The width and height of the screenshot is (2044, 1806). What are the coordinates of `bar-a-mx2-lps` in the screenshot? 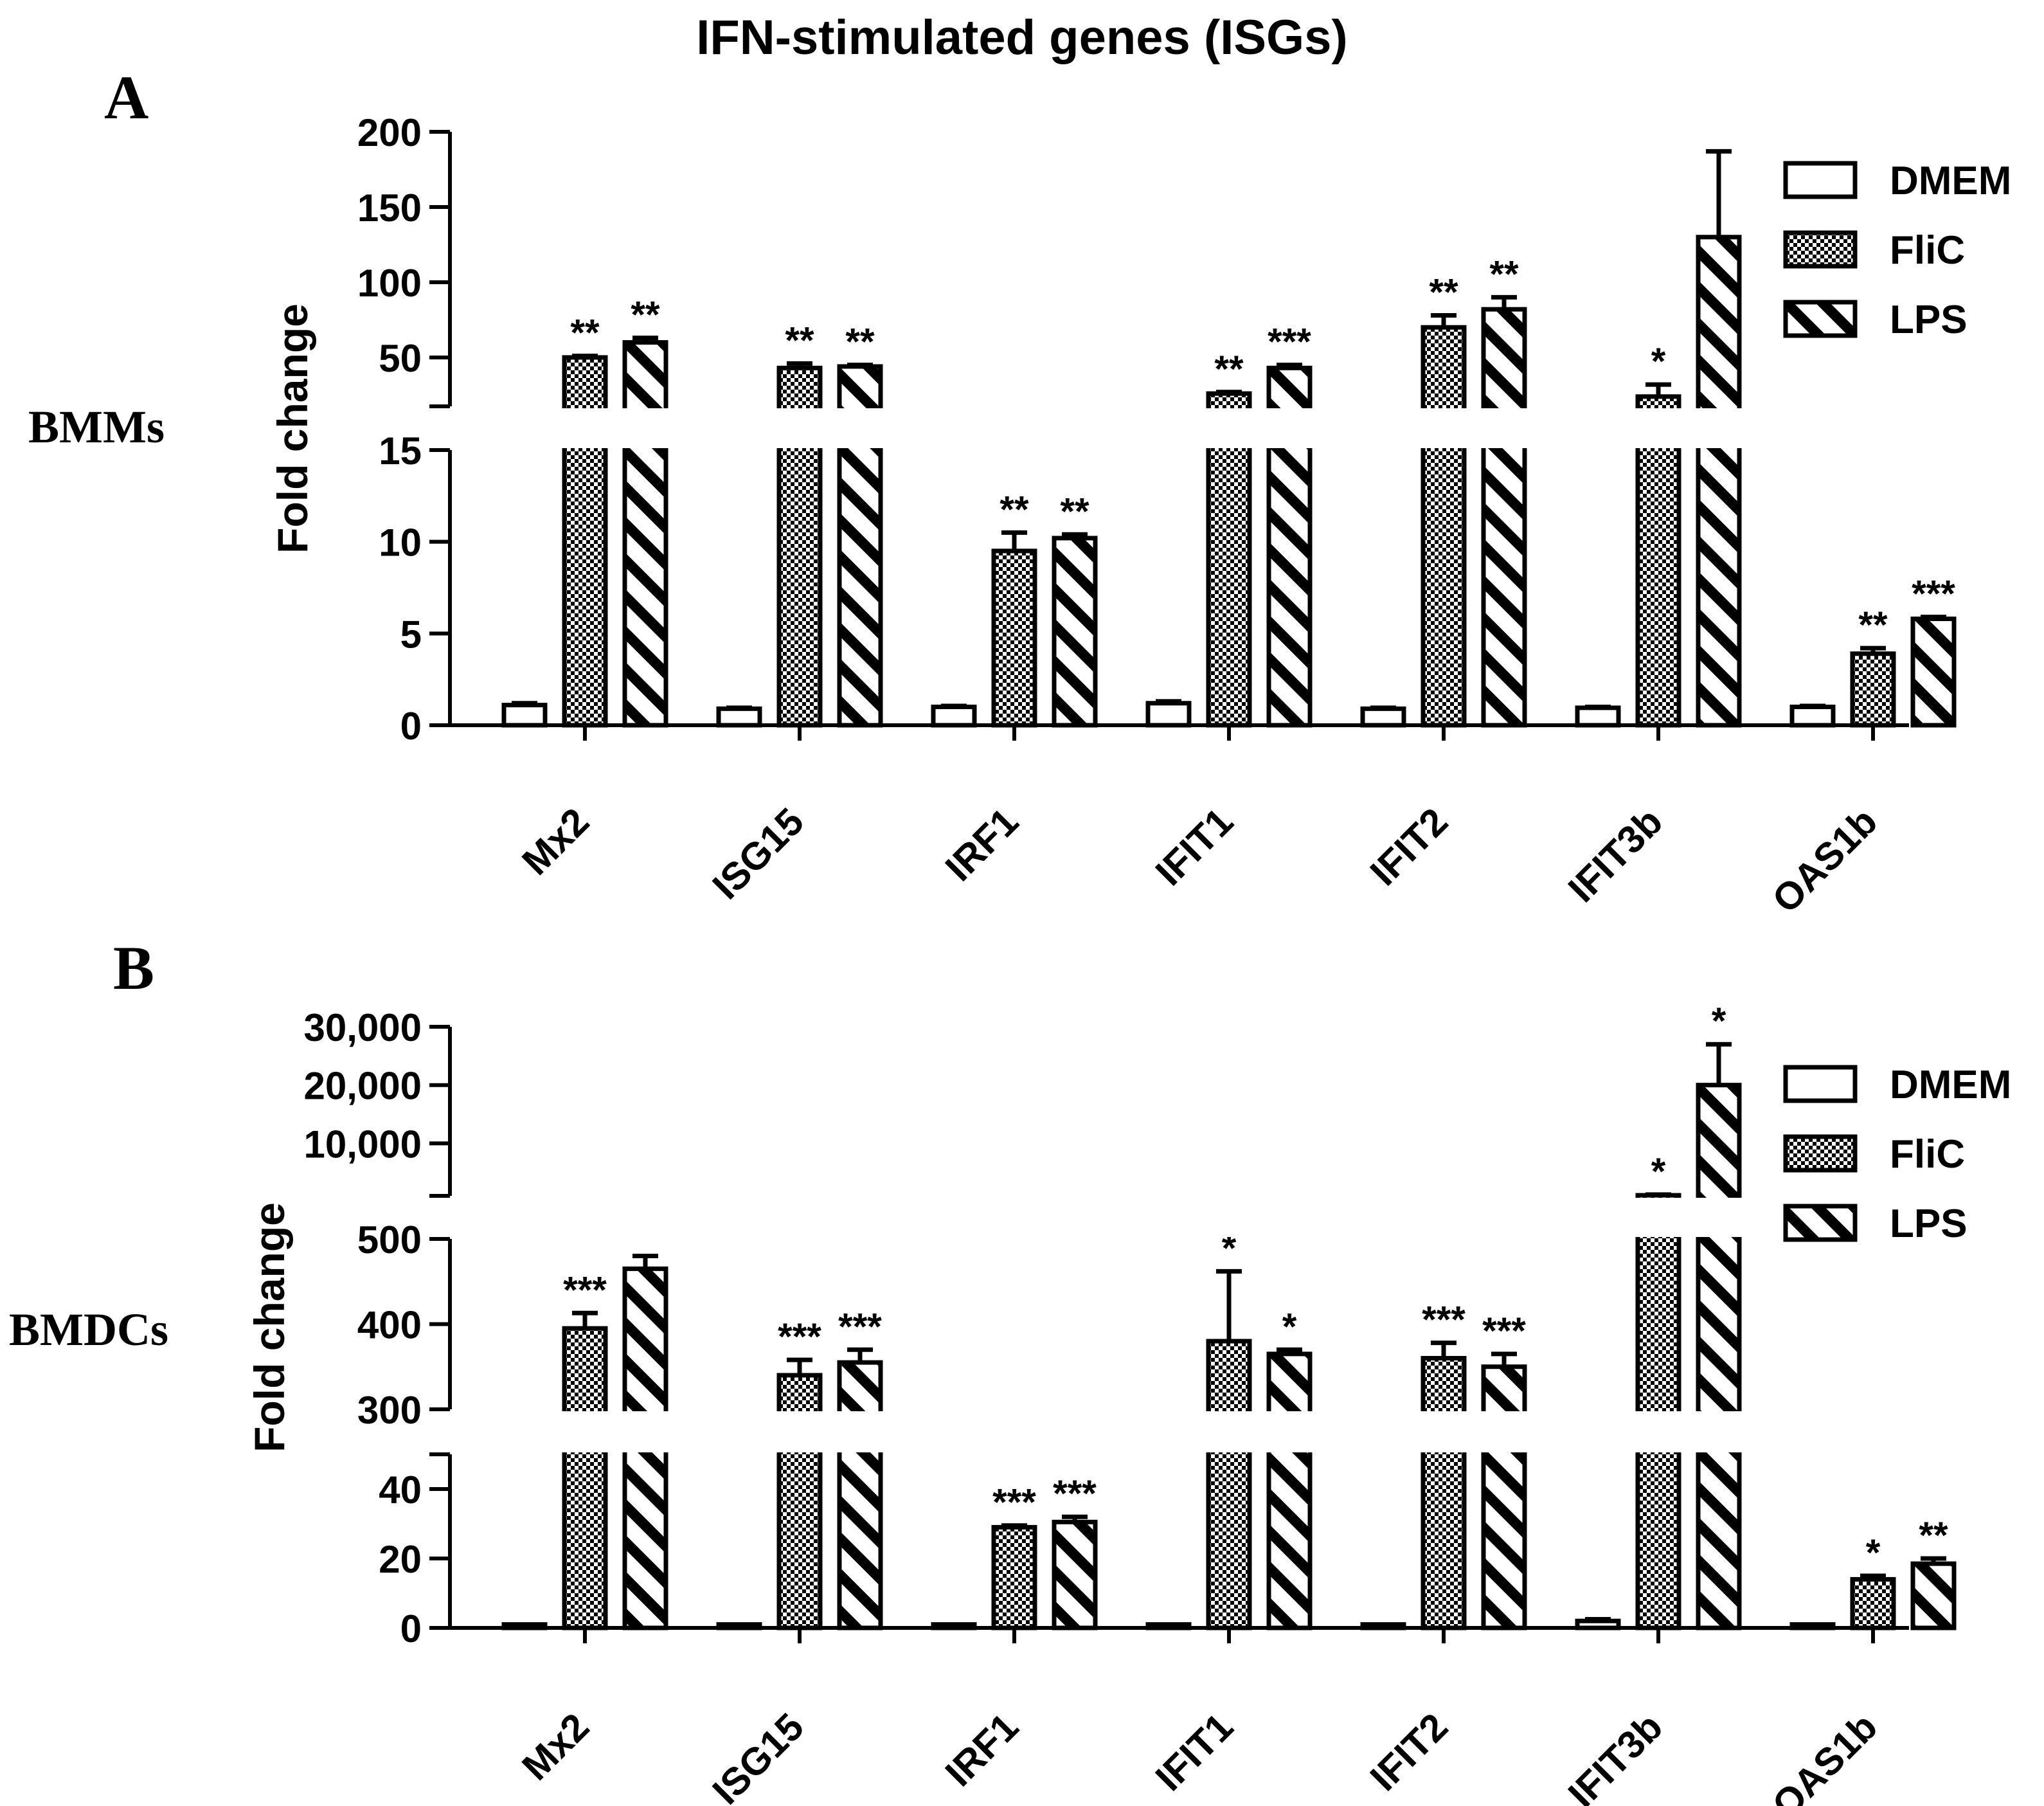 It's located at (645, 534).